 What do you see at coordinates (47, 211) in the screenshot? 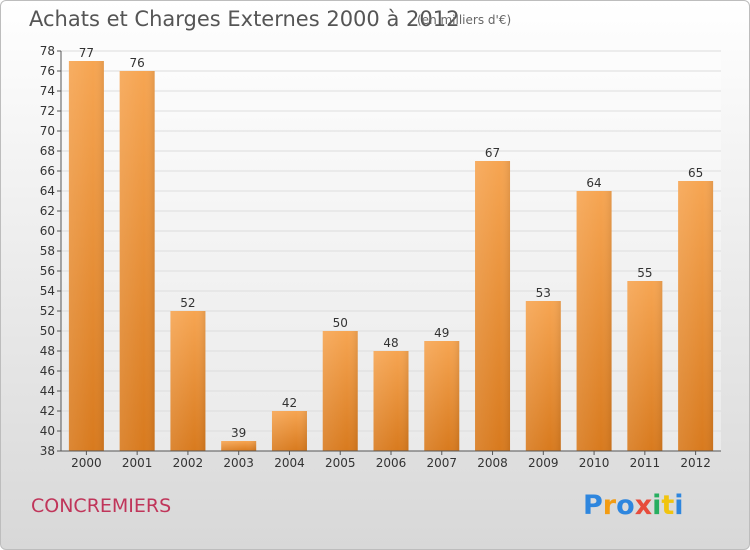
I see `y-tick-label: 62` at bounding box center [47, 211].